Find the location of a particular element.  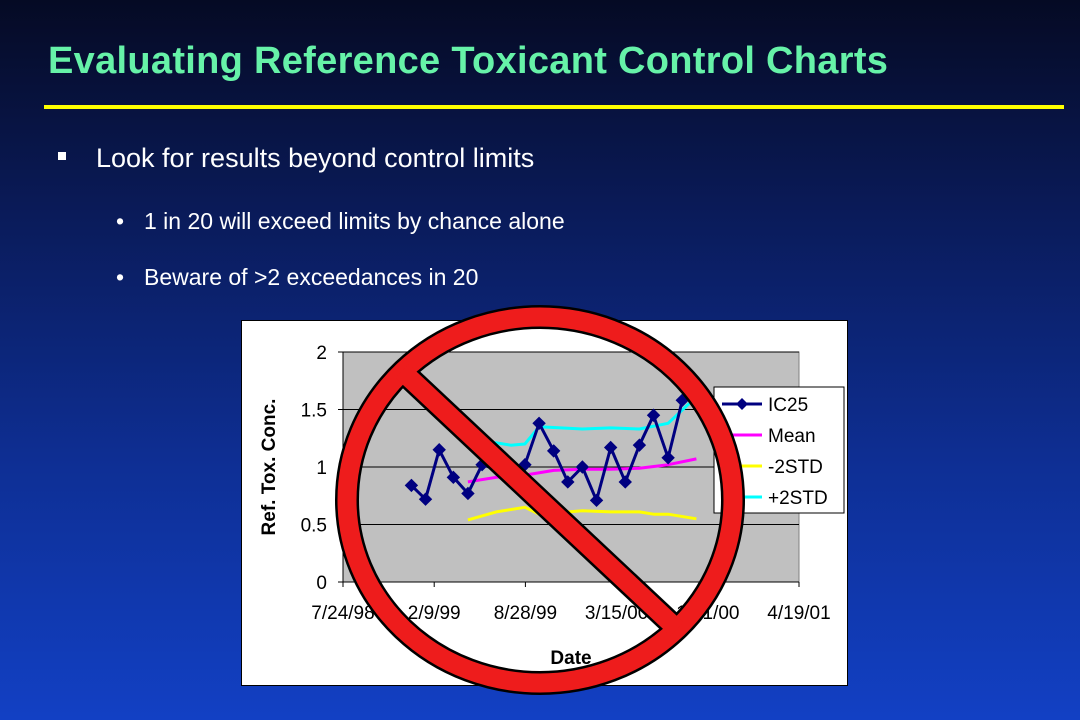

x-tick-label: 2/9/99 is located at coordinates (434, 613).